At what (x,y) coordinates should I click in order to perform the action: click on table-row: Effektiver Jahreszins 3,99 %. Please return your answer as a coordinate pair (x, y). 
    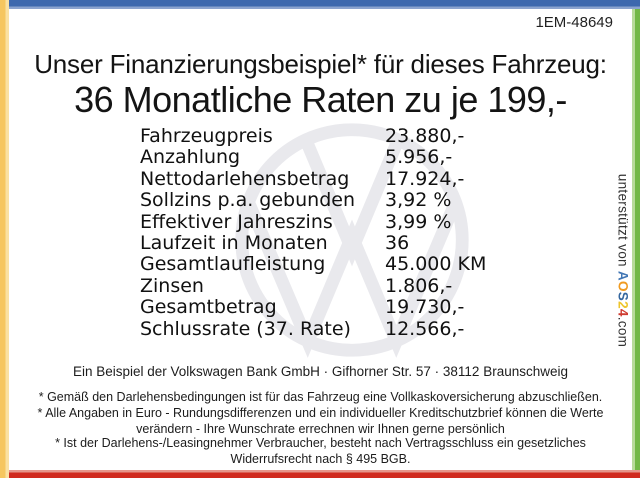
    Looking at the image, I should click on (313, 221).